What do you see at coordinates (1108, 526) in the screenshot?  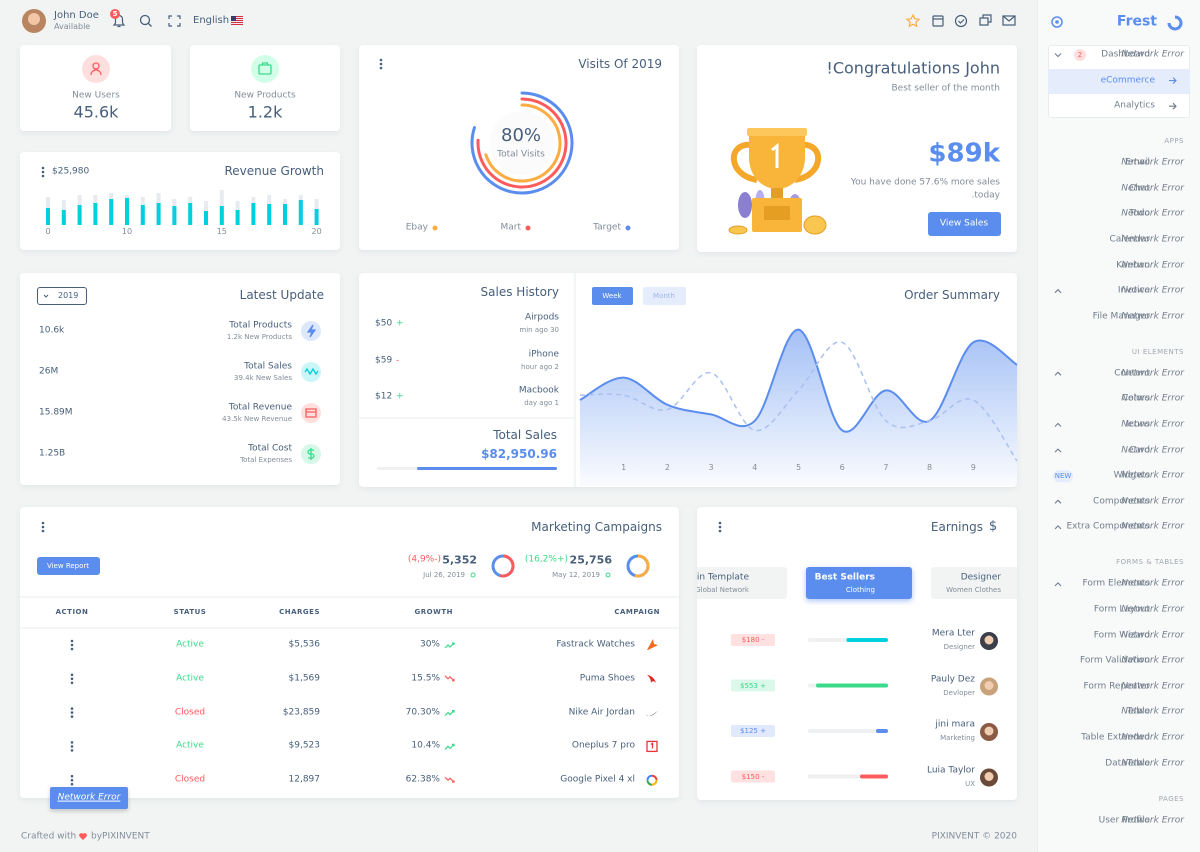 I see `menu-item: Extra Components` at bounding box center [1108, 526].